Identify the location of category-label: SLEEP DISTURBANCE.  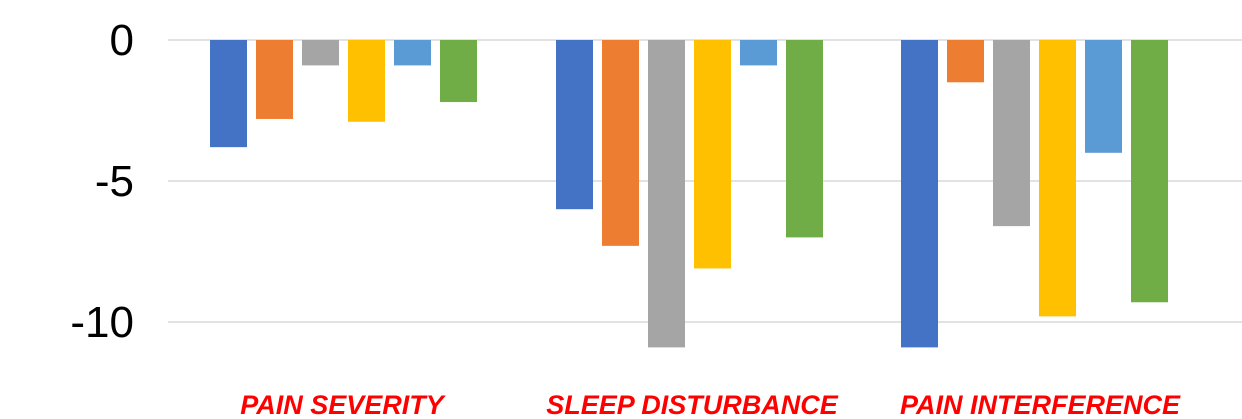
(692, 404).